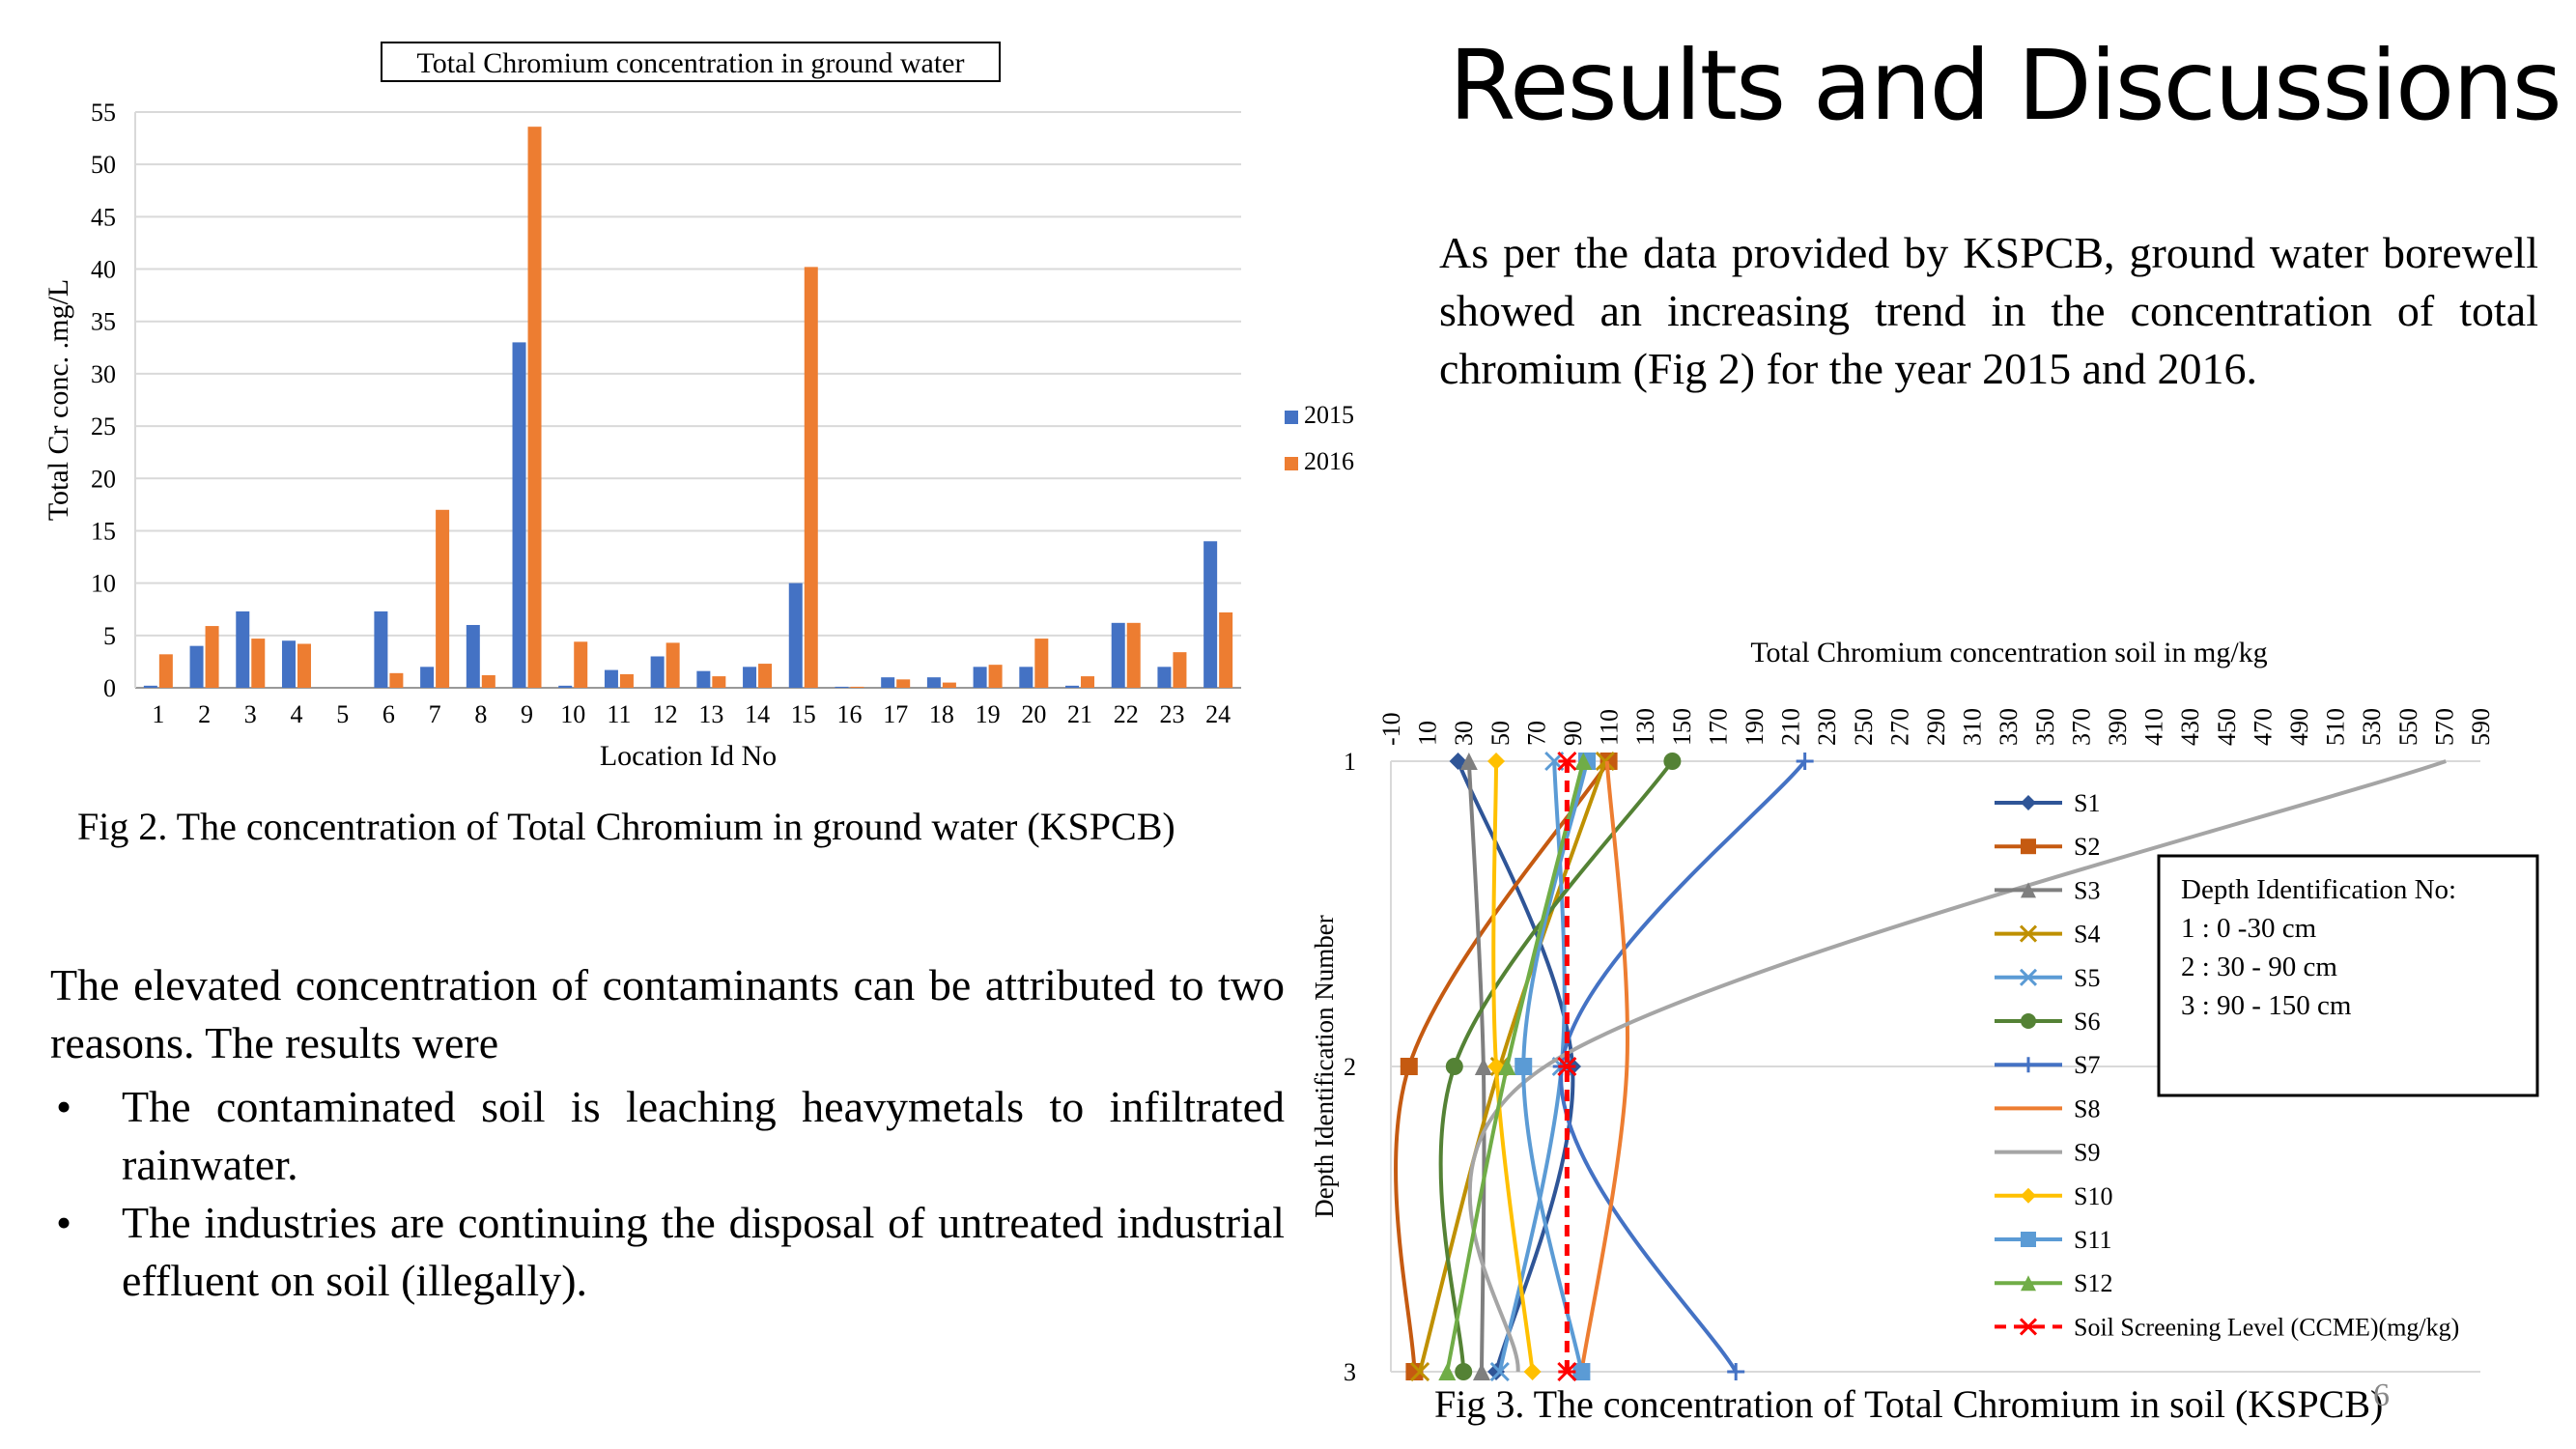  What do you see at coordinates (1329, 415) in the screenshot?
I see `legend-label-2015: 2015` at bounding box center [1329, 415].